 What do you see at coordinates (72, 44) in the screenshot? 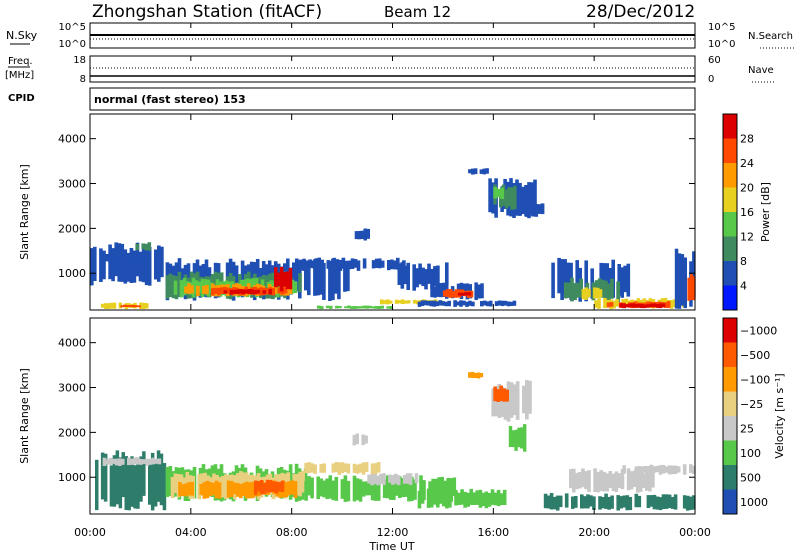
I see `noise-left-tick-bottom: 10^0` at bounding box center [72, 44].